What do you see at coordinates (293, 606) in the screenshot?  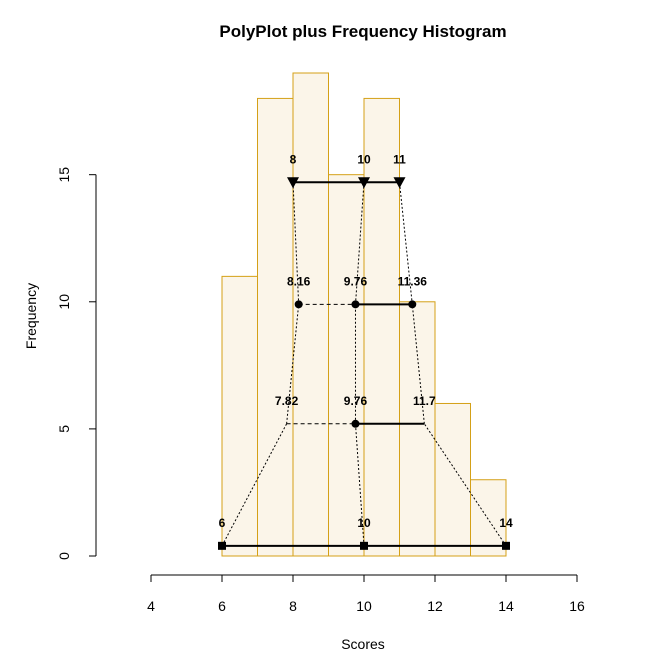 I see `x-tick-label: 8` at bounding box center [293, 606].